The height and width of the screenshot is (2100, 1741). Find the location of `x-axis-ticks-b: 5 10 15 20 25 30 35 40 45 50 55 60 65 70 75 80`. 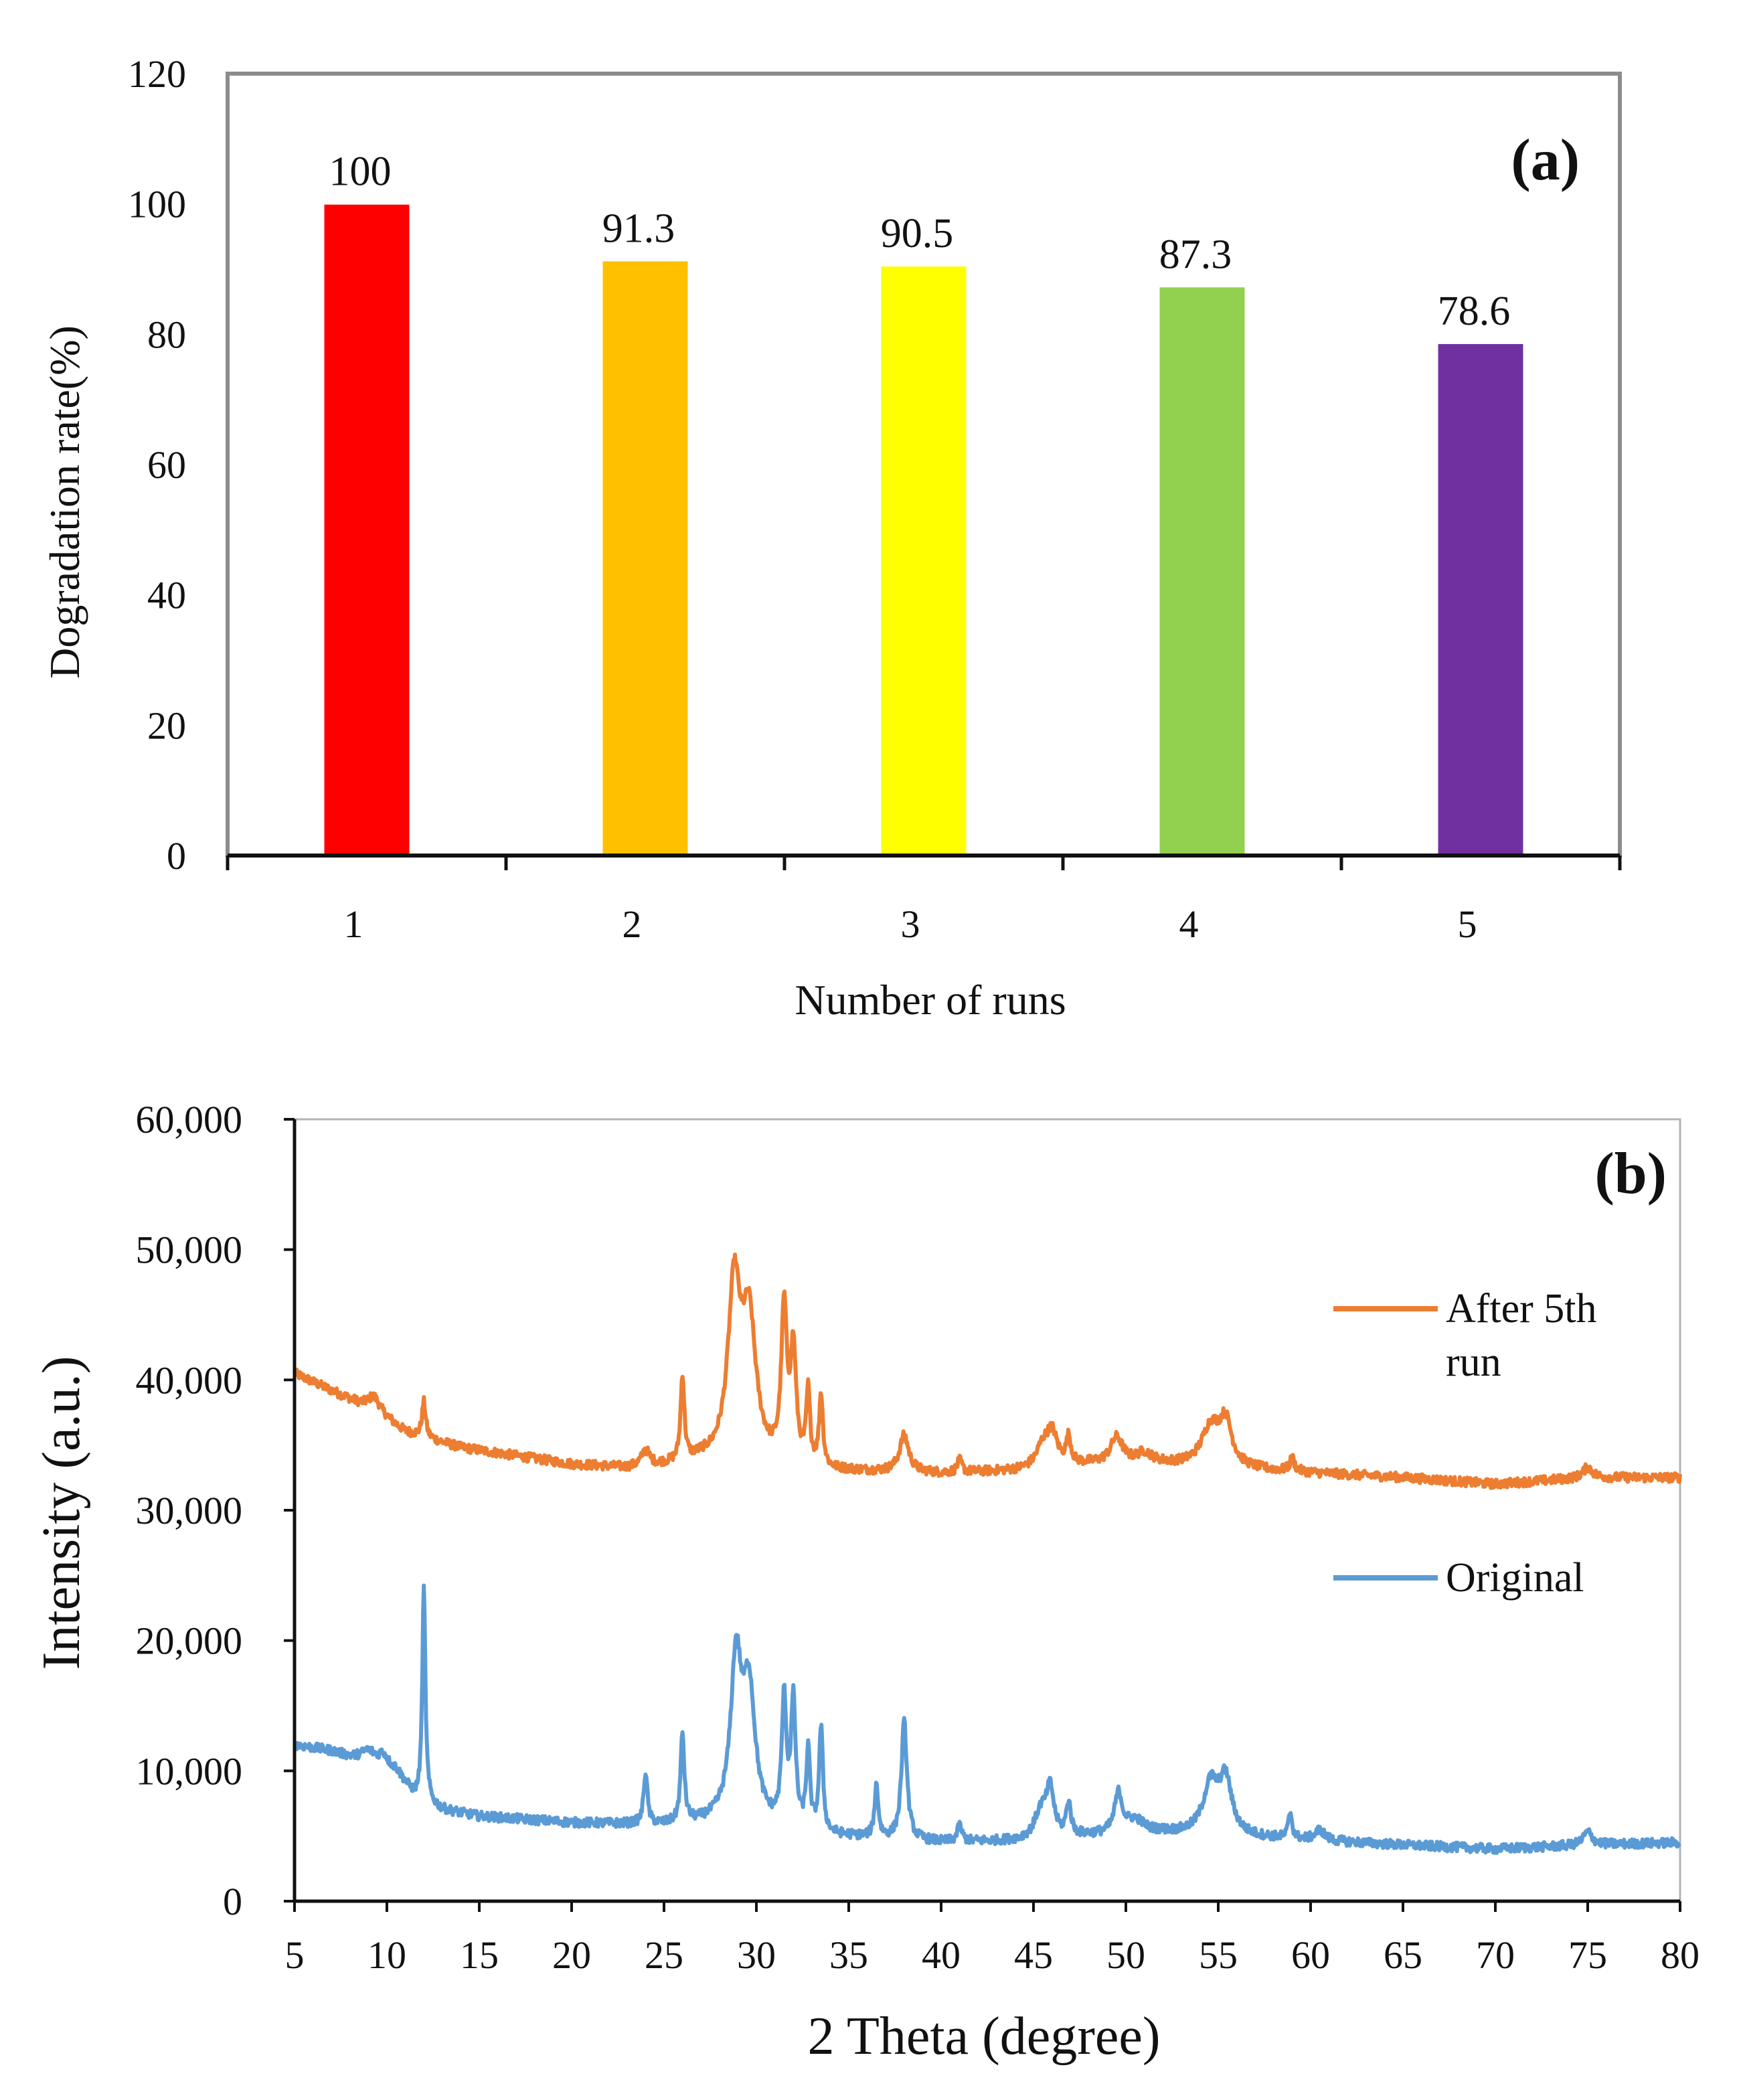

x-axis-ticks-b: 5 10 15 20 25 30 35 40 45 50 55 60 65 70 75 80 is located at coordinates (992, 1939).